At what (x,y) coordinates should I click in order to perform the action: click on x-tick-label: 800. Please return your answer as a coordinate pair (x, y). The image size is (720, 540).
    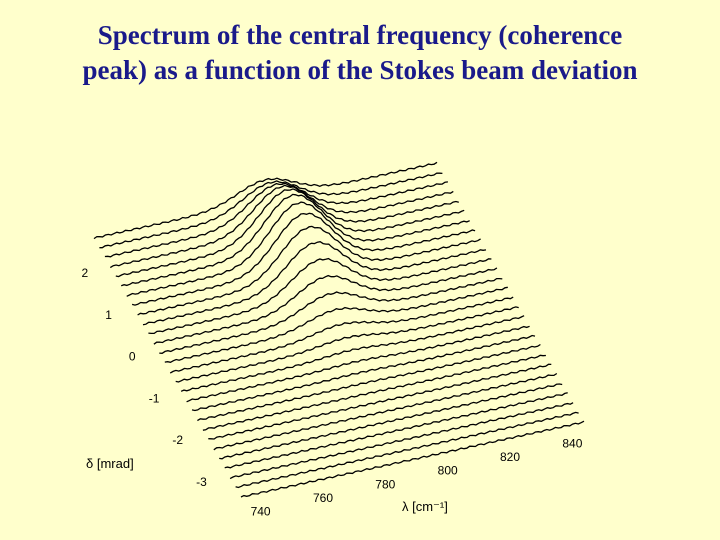
    Looking at the image, I should click on (448, 471).